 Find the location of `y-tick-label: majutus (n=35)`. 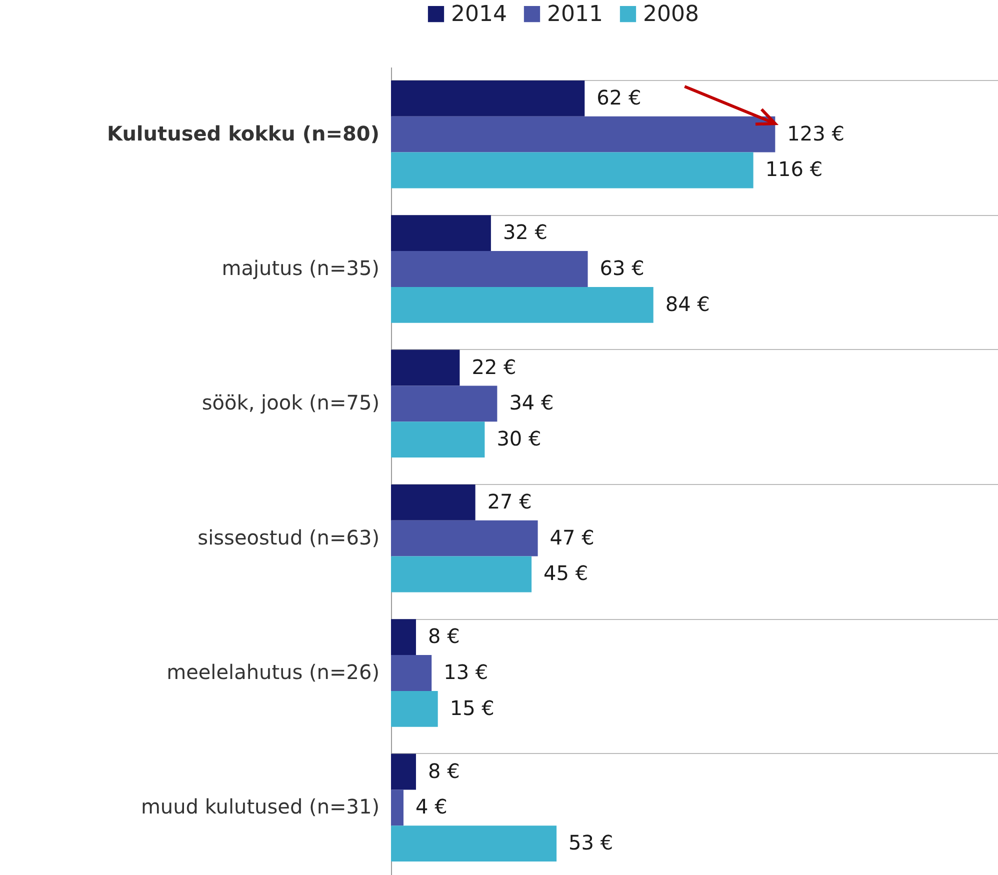

y-tick-label: majutus (n=35) is located at coordinates (301, 268).